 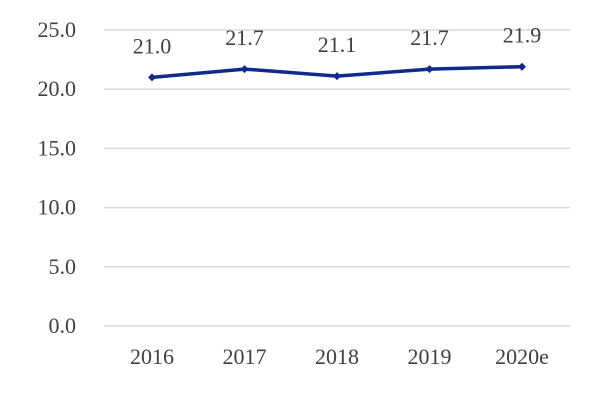 I want to click on data-label: 21.1, so click(x=337, y=44).